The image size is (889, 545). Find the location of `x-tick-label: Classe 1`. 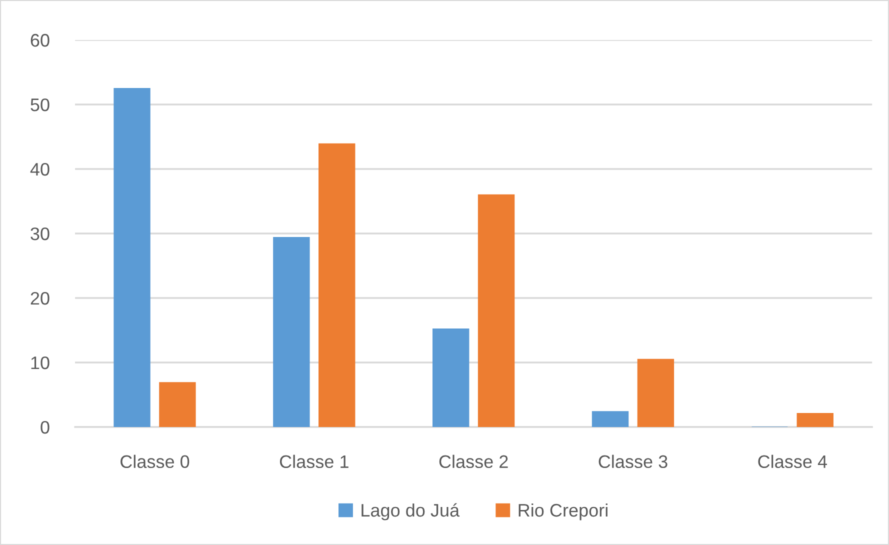

x-tick-label: Classe 1 is located at coordinates (314, 461).